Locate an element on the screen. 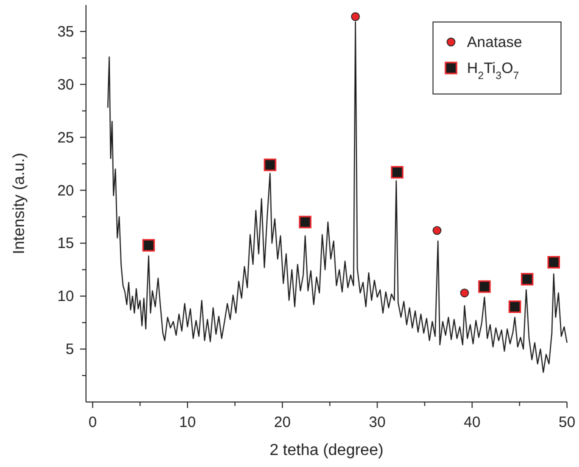  x-tick-label: 20 is located at coordinates (282, 422).